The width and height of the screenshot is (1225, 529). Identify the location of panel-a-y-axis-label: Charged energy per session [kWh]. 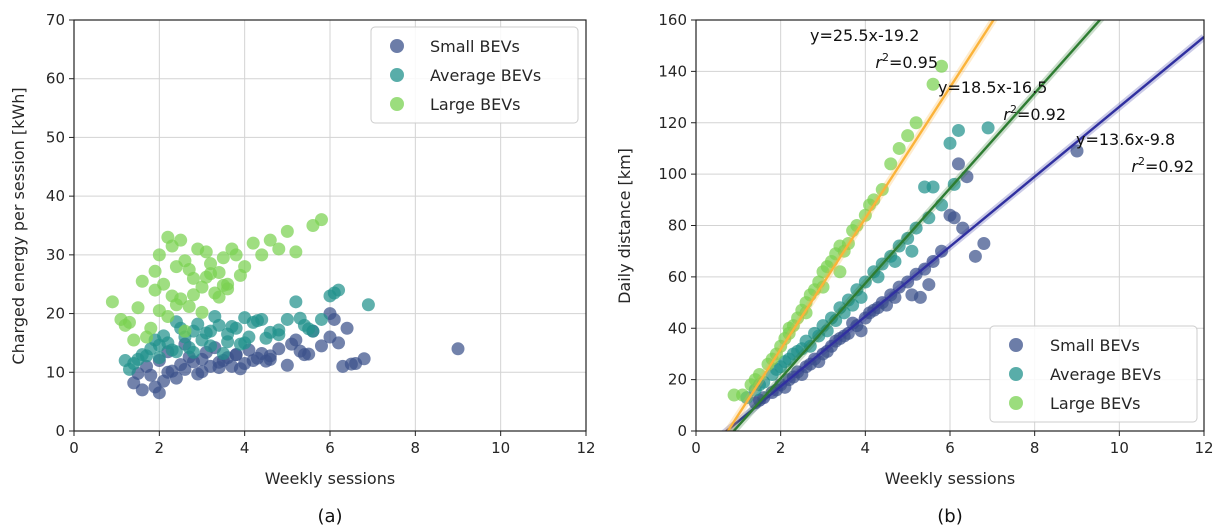
(18, 225).